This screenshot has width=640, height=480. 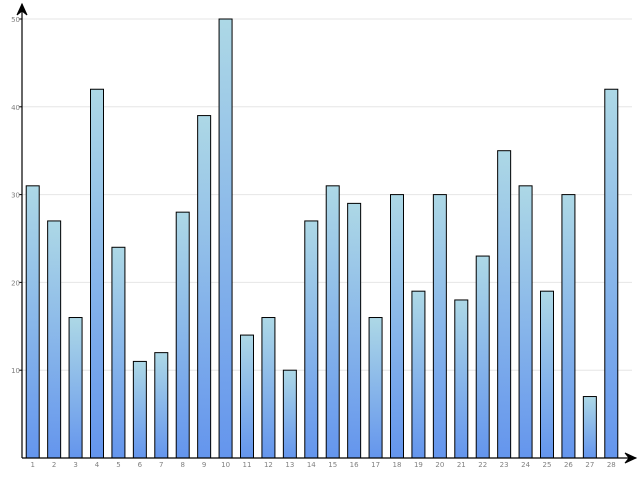 I want to click on x-tick-label: 13, so click(x=289, y=465).